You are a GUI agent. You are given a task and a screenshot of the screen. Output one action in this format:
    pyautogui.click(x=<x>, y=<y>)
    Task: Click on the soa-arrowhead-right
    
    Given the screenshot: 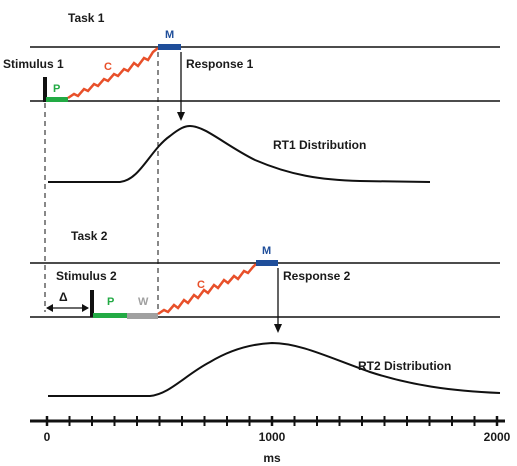 What is the action you would take?
    pyautogui.click(x=85, y=308)
    